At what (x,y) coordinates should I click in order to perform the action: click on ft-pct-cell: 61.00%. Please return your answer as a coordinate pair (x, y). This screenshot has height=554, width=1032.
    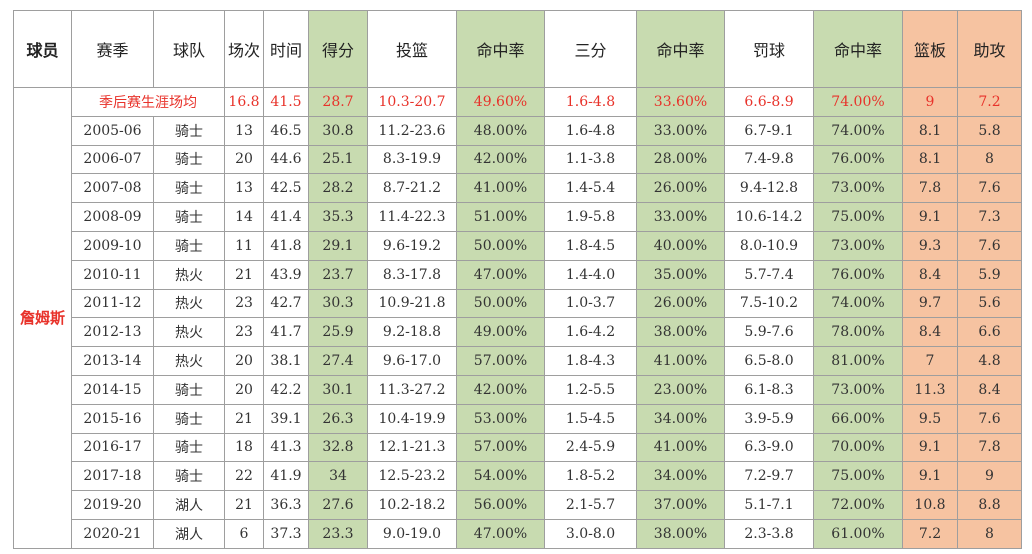
    Looking at the image, I should click on (858, 533).